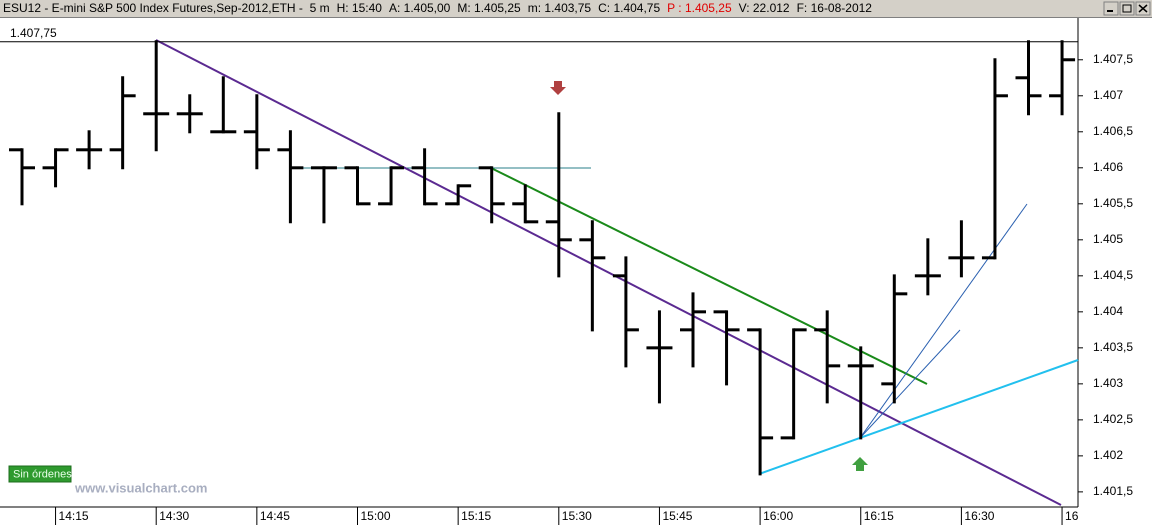 The width and height of the screenshot is (1152, 525). I want to click on x-tick-label: 15:00, so click(376, 516).